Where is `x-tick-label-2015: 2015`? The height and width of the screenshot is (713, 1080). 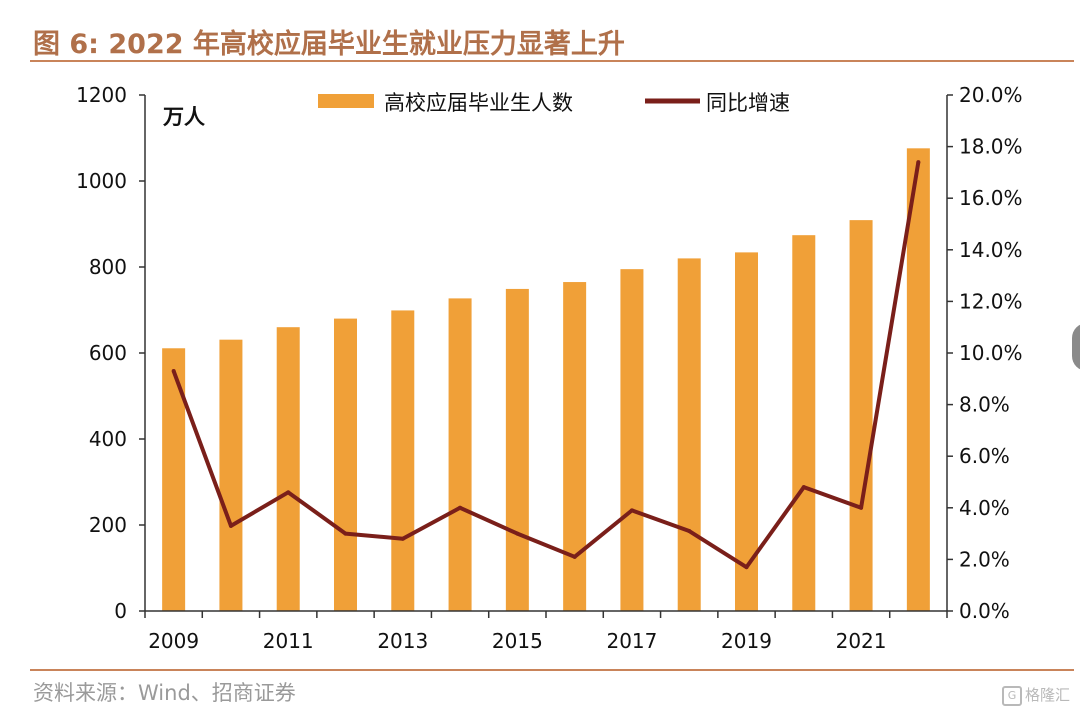
x-tick-label-2015: 2015 is located at coordinates (517, 641).